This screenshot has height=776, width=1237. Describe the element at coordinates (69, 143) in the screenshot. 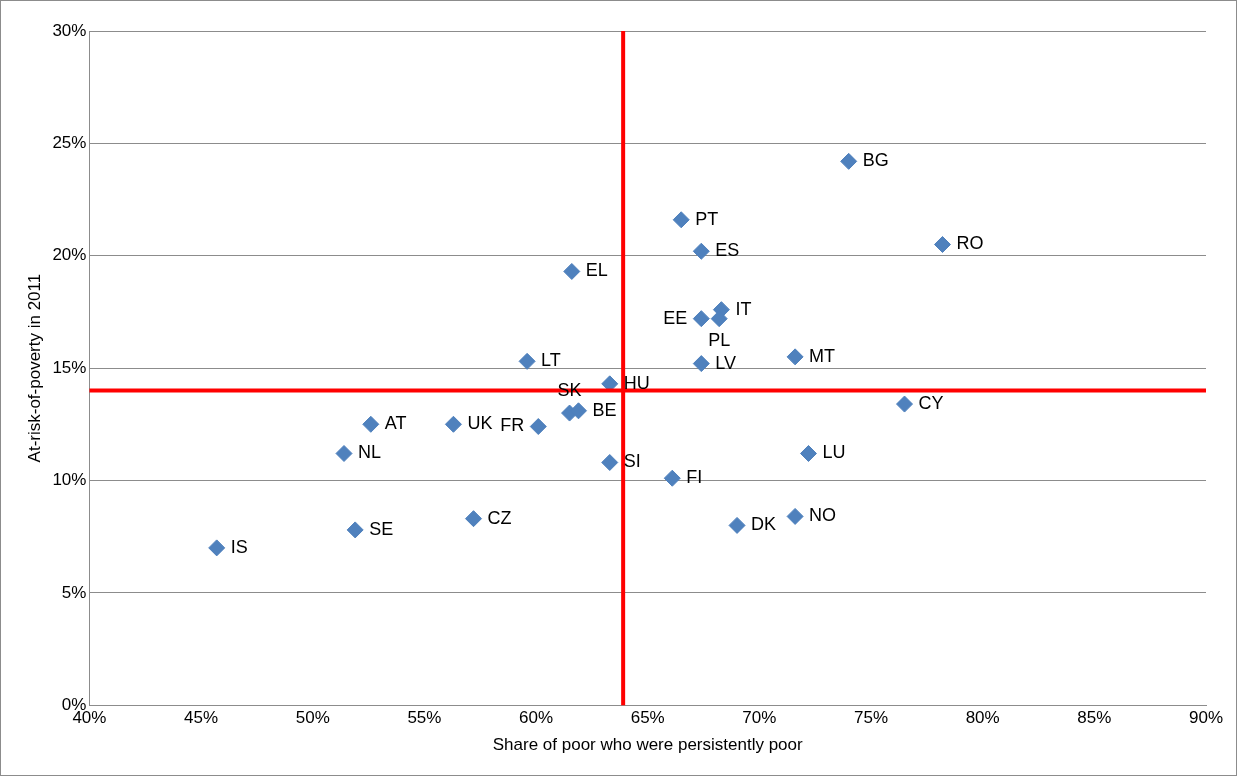

I see `y-tick-label: 25%` at that location.